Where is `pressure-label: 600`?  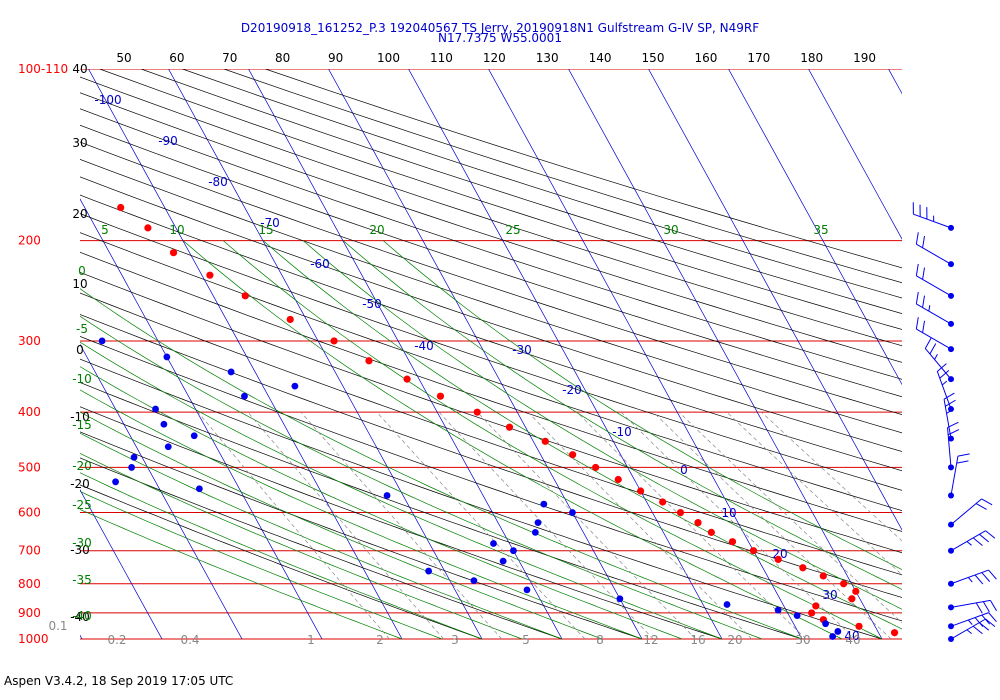 pressure-label: 600 is located at coordinates (29, 513).